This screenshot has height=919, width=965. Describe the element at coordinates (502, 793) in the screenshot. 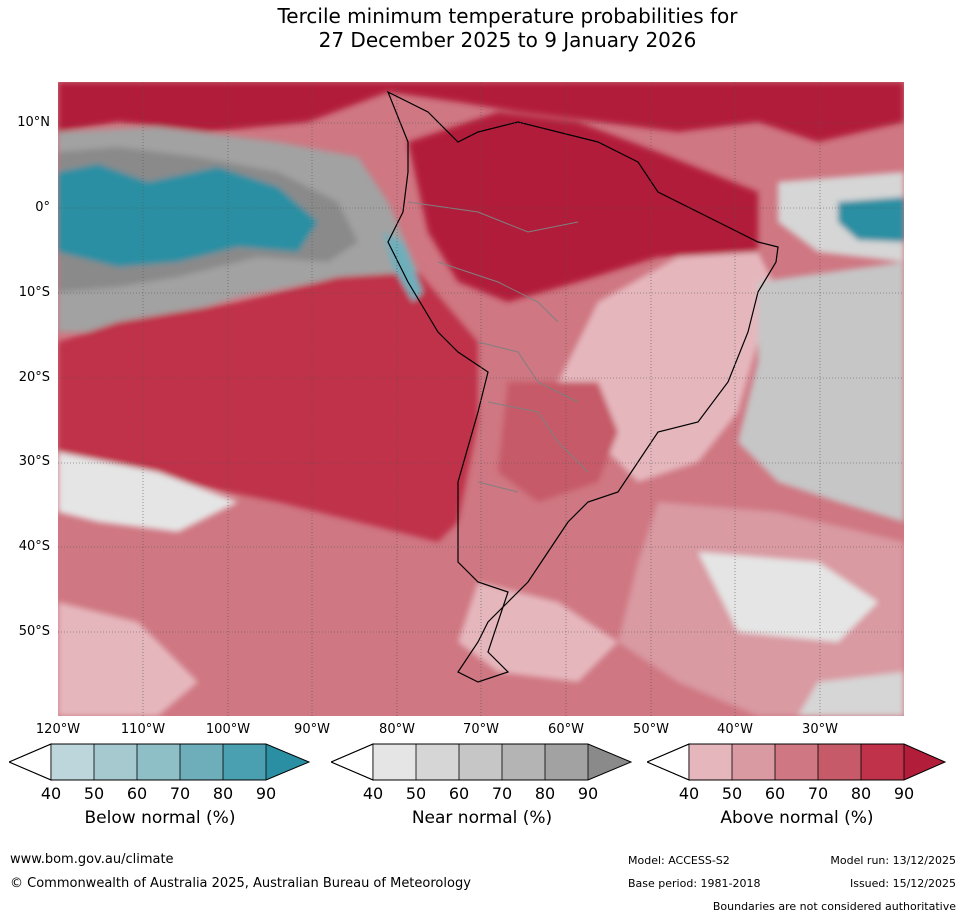

I see `colorbar-near-tick-70: 70` at that location.